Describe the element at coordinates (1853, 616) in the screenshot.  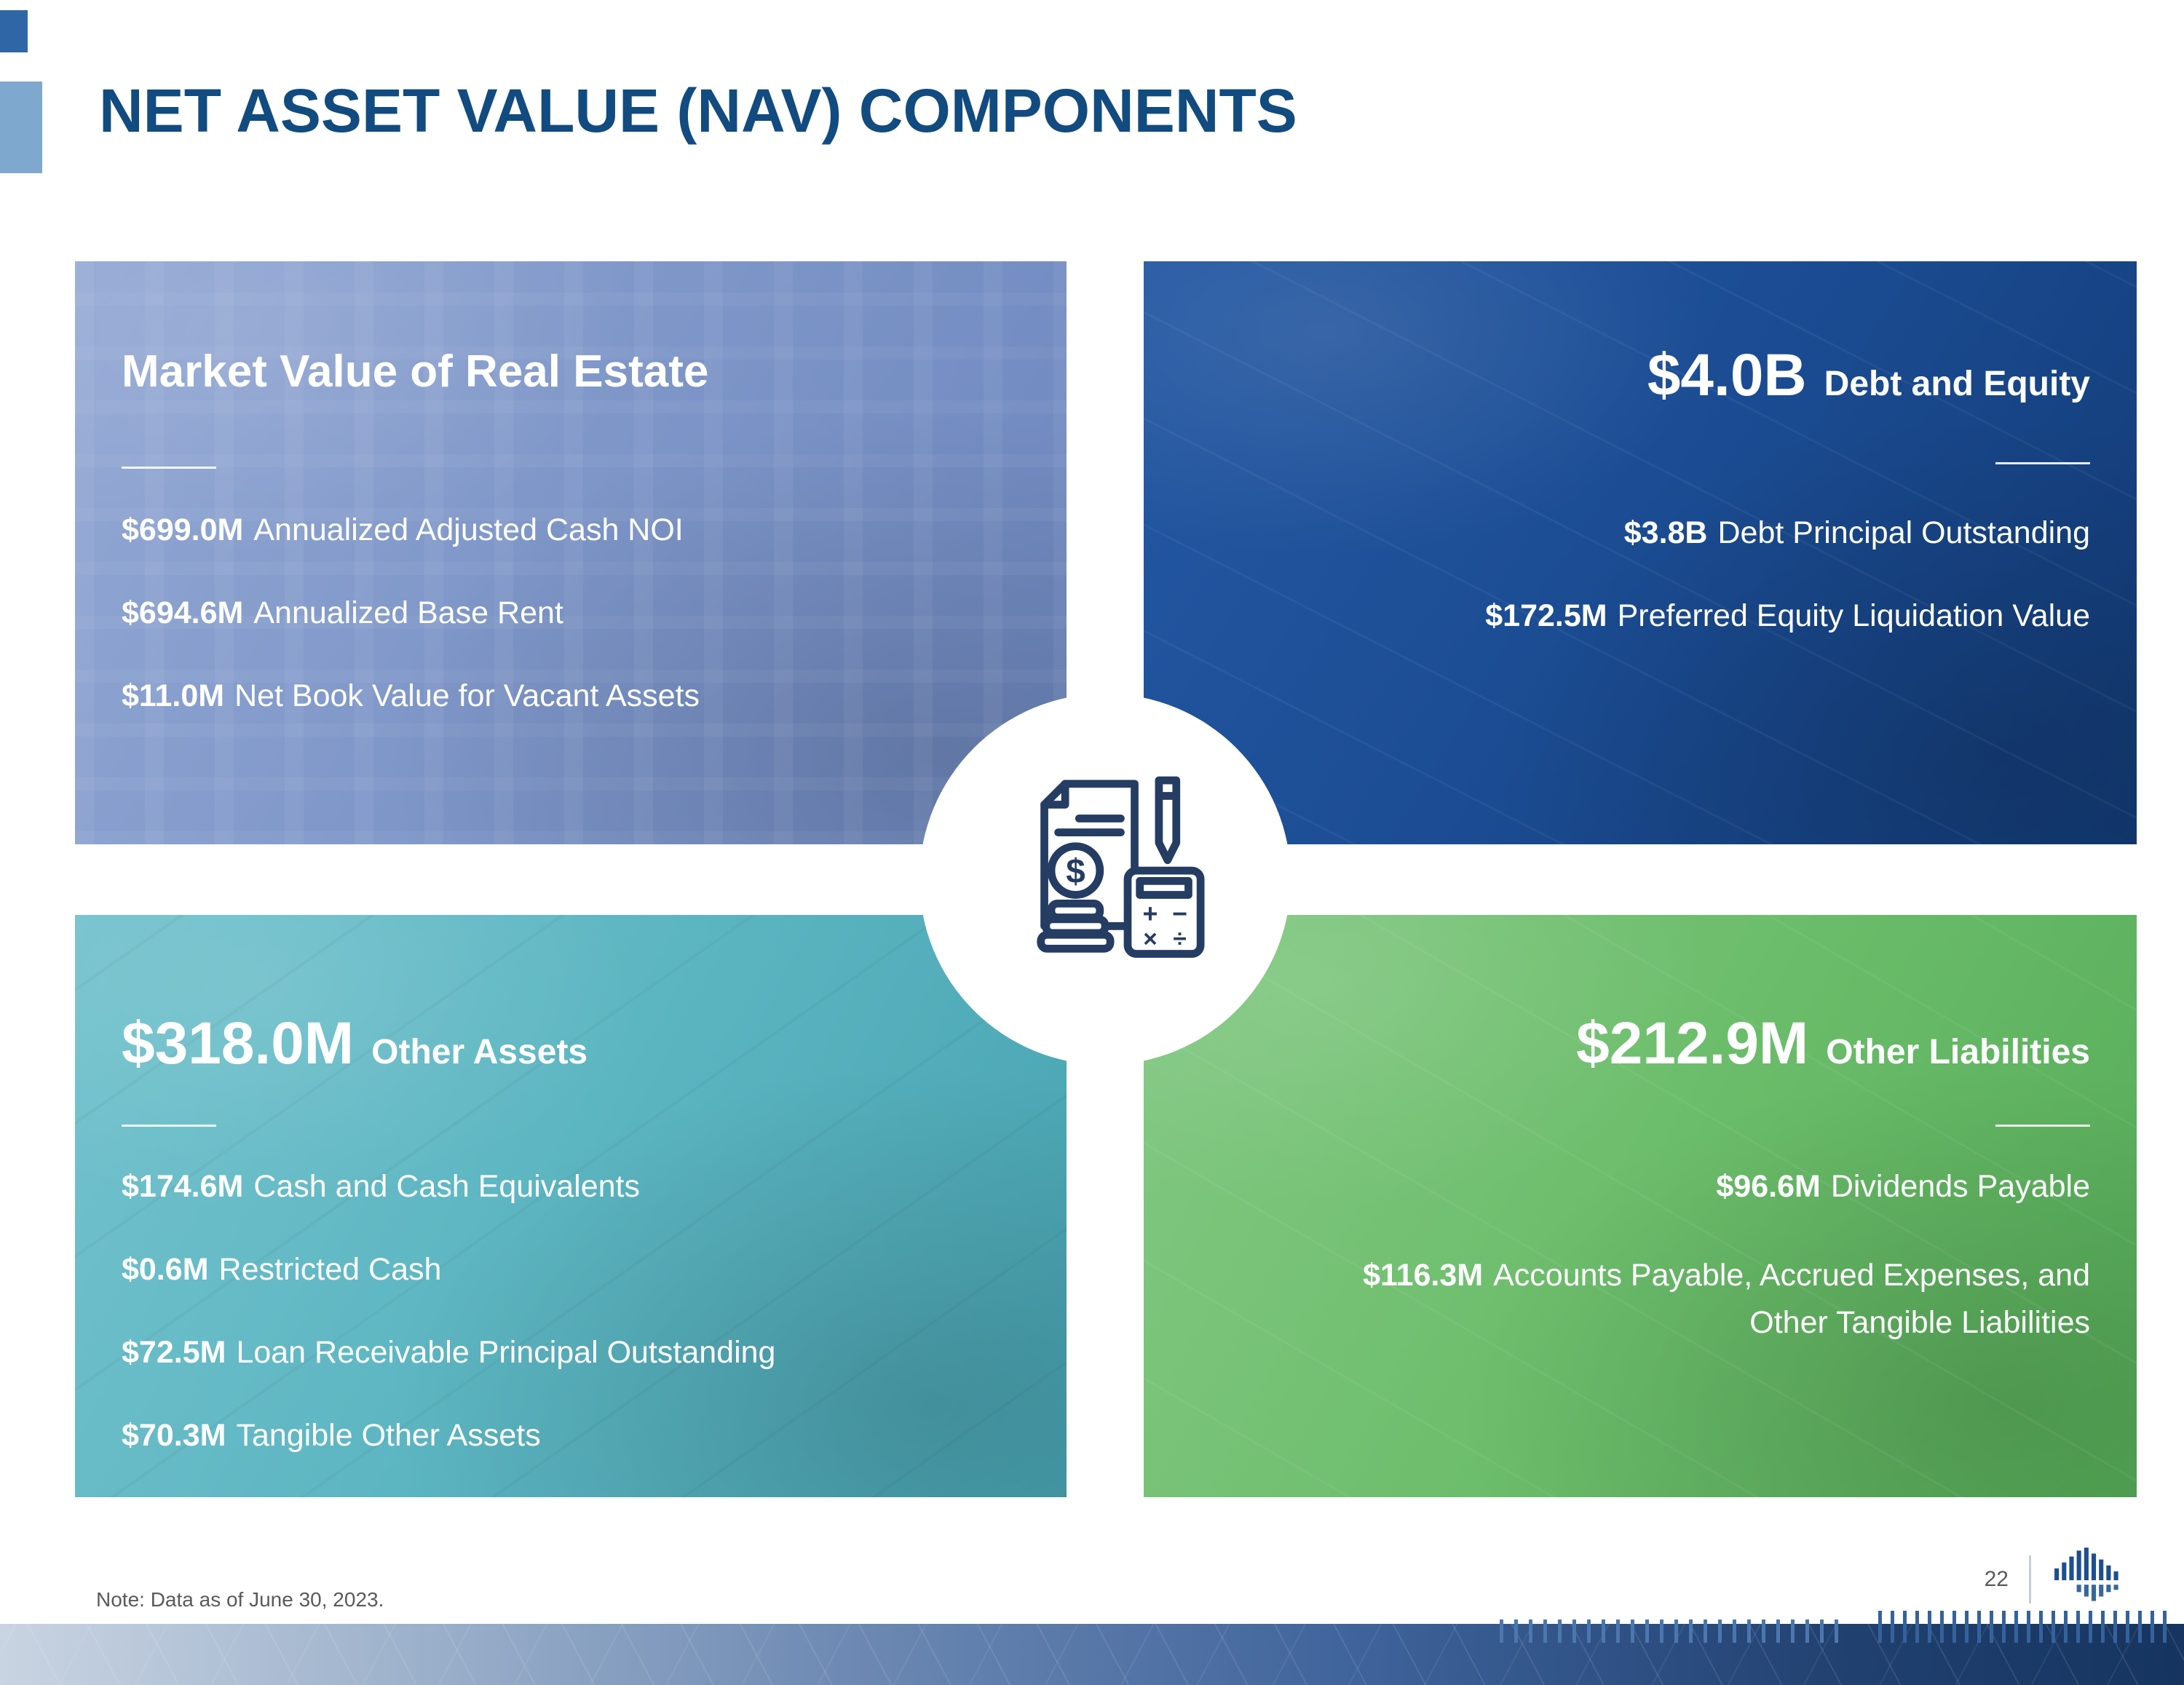
I see `stat-label: Preferred Equity Liquidation Value` at that location.